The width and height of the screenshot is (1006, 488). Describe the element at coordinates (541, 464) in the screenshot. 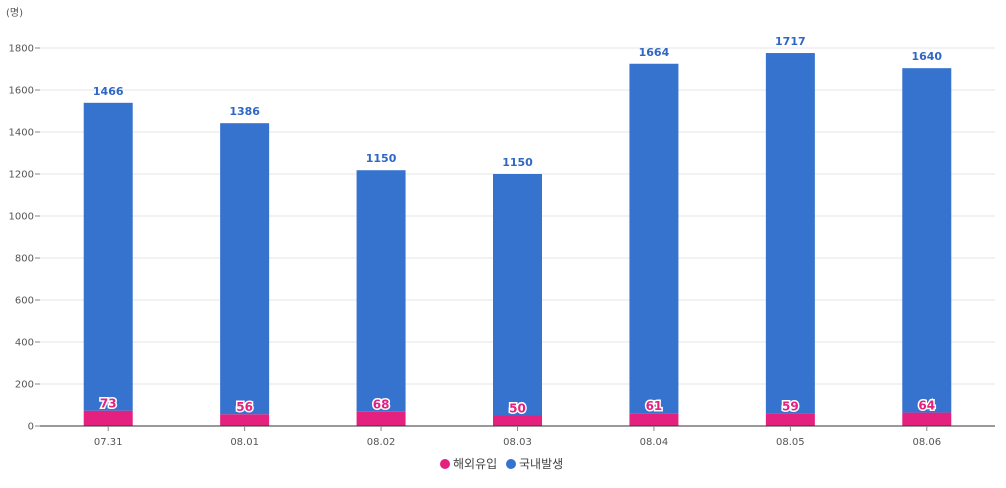

I see `legend-label: 국내발생` at that location.